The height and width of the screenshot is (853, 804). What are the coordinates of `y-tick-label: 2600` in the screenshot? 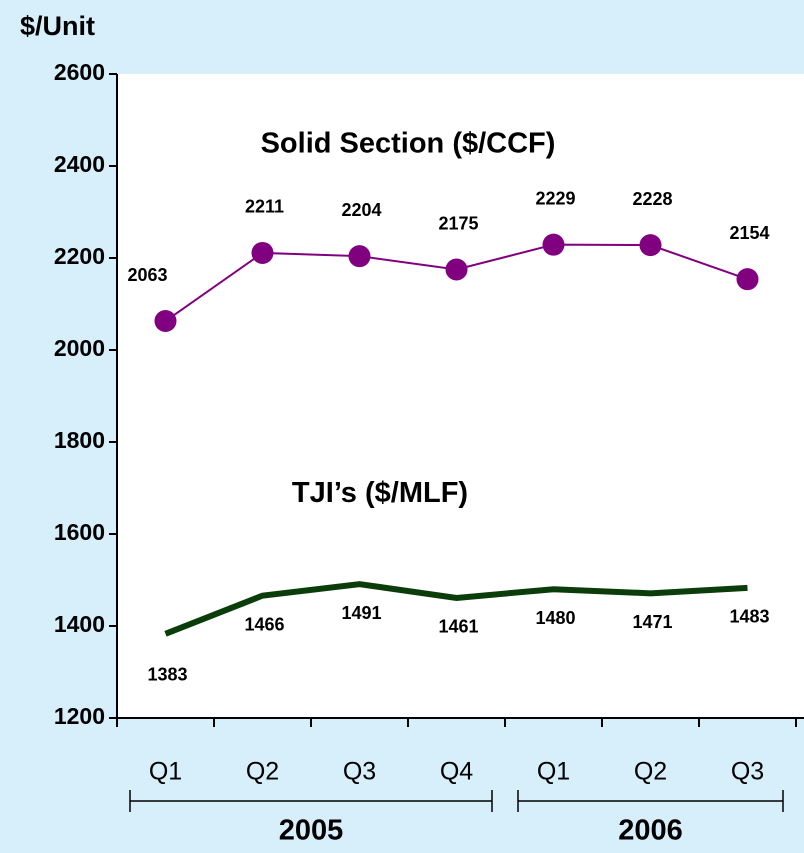 It's located at (79, 72).